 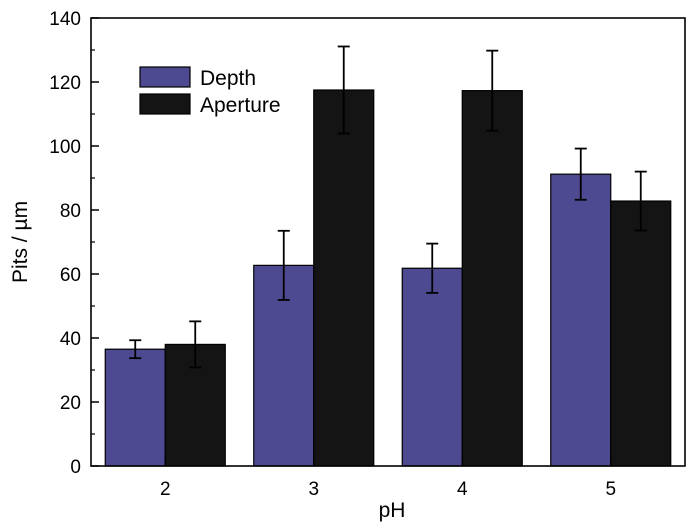 I want to click on legend: Depth Aperture, so click(x=210, y=91).